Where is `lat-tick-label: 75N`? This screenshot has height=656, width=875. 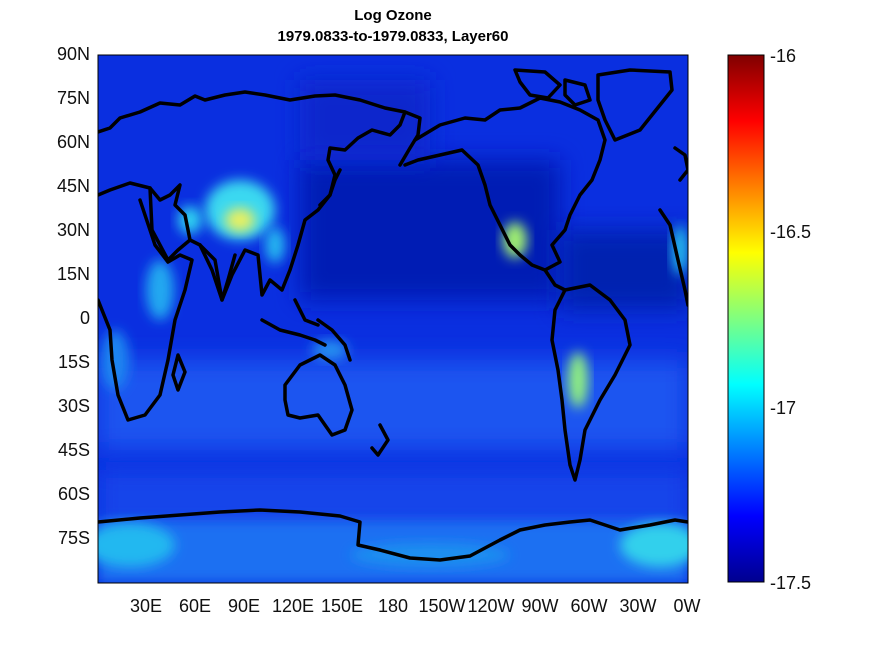 lat-tick-label: 75N is located at coordinates (73, 98).